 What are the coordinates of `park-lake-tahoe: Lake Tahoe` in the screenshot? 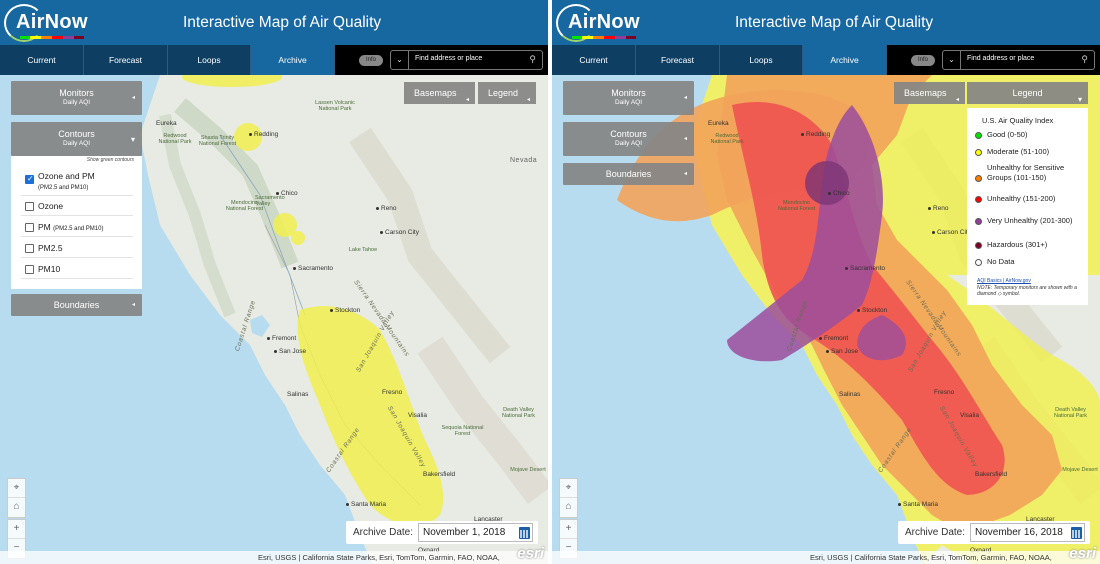 It's located at (363, 250).